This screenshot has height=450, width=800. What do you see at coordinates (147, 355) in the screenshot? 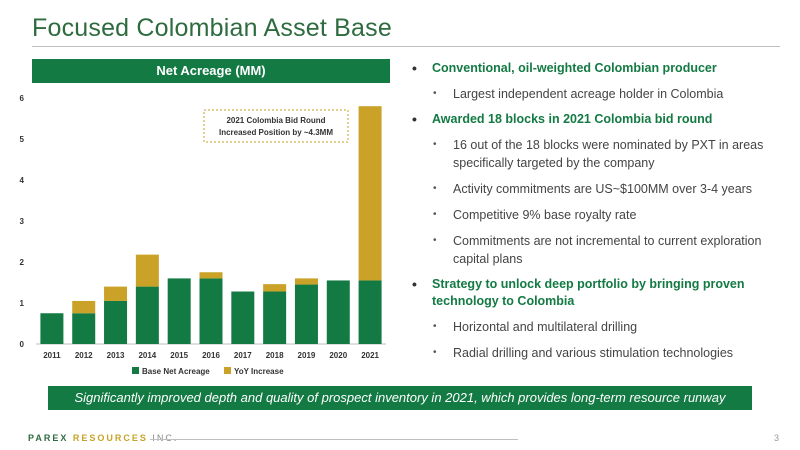
I see `x-tick-label: 2014` at bounding box center [147, 355].